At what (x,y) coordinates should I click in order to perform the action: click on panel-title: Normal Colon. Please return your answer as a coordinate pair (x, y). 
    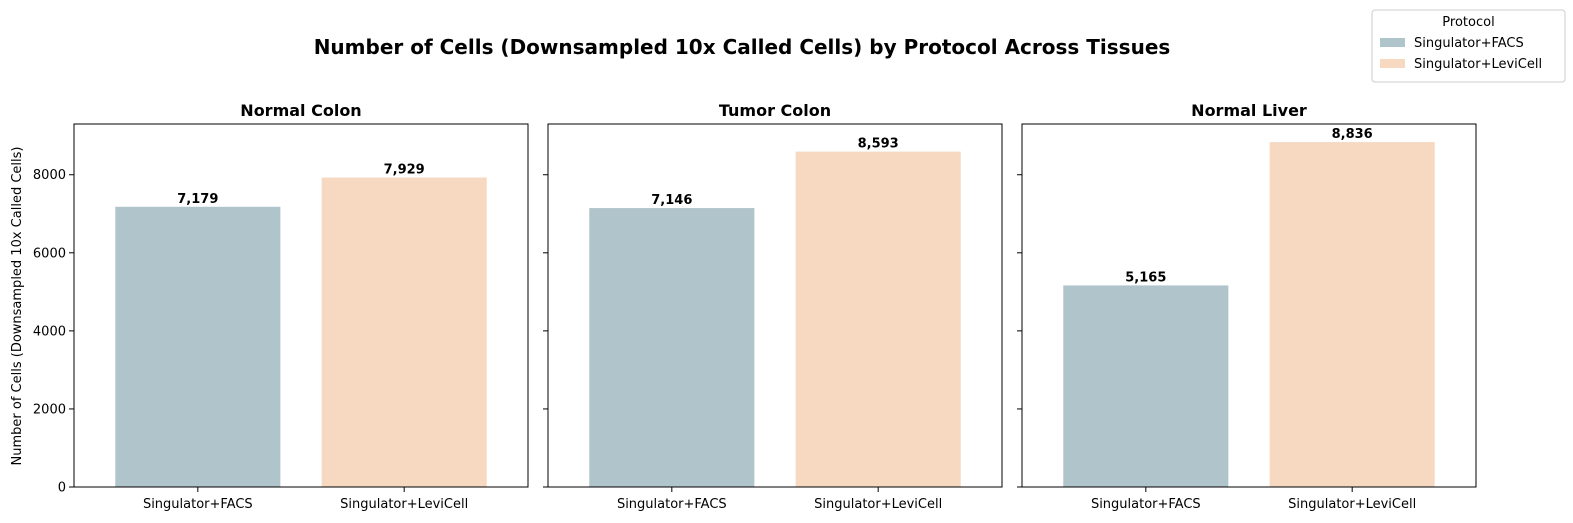
    Looking at the image, I should click on (300, 110).